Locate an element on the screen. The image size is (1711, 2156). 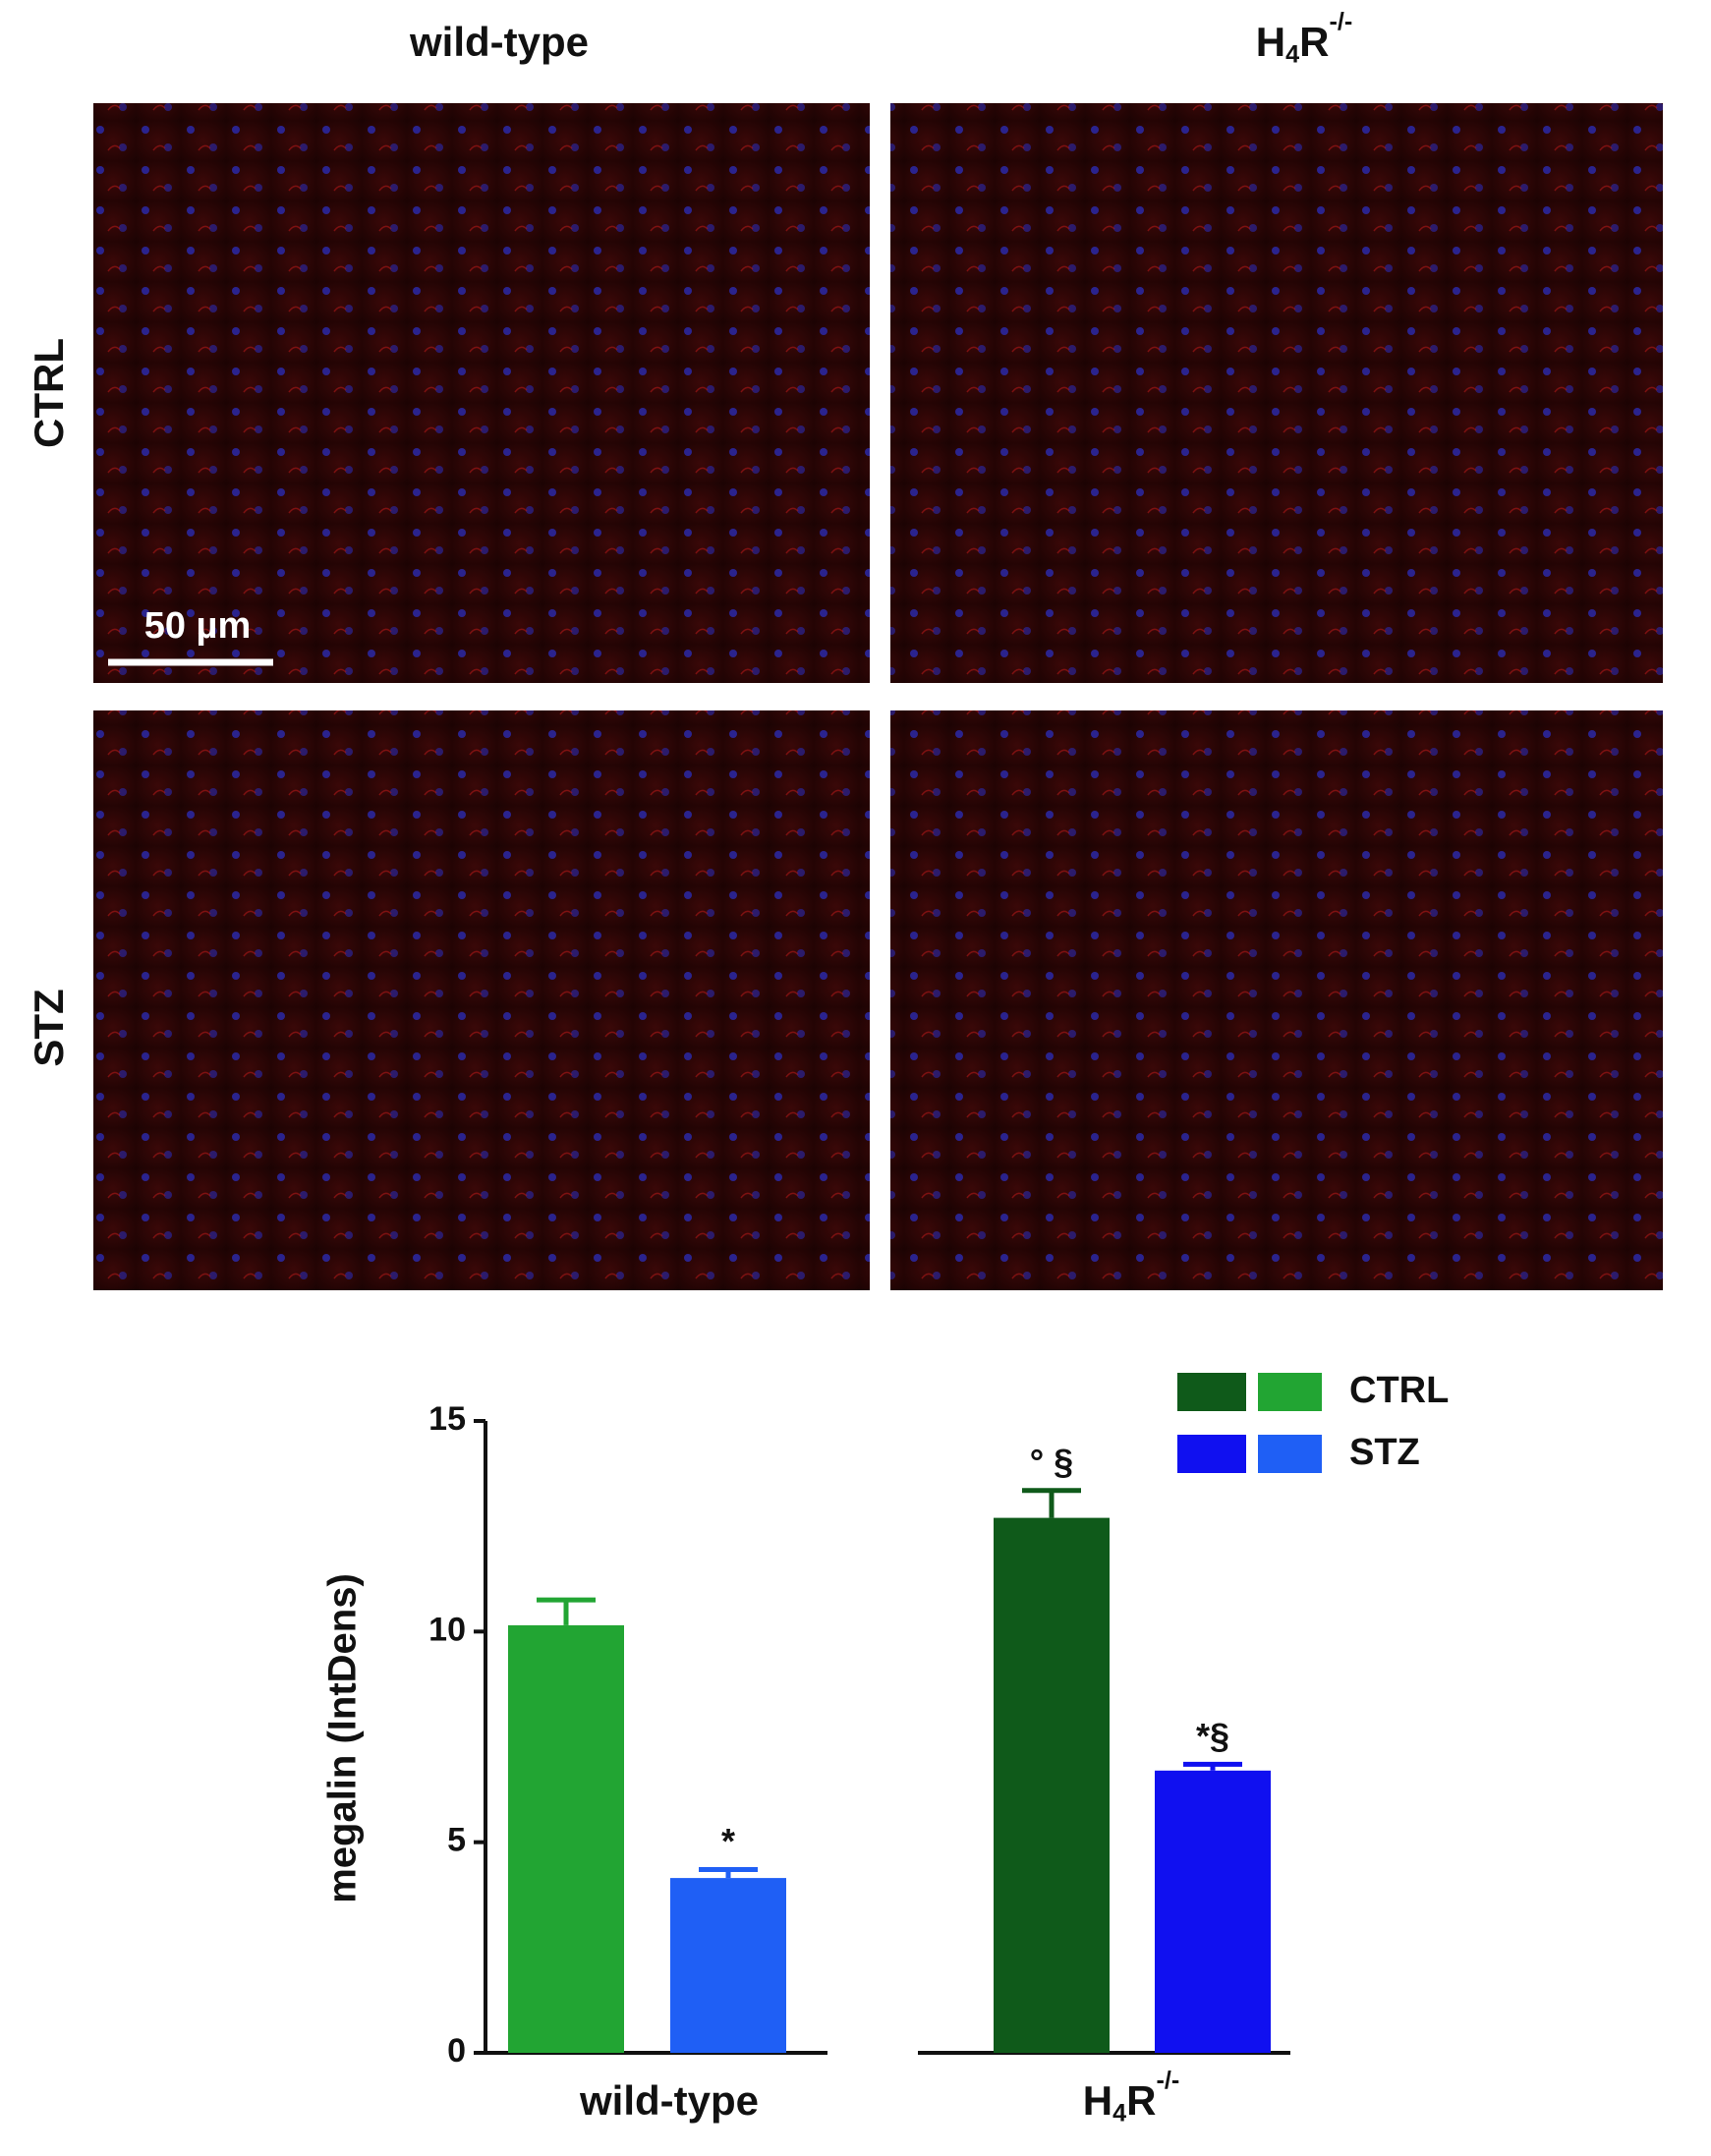
x-tick-label-part: R is located at coordinates (1141, 2100).